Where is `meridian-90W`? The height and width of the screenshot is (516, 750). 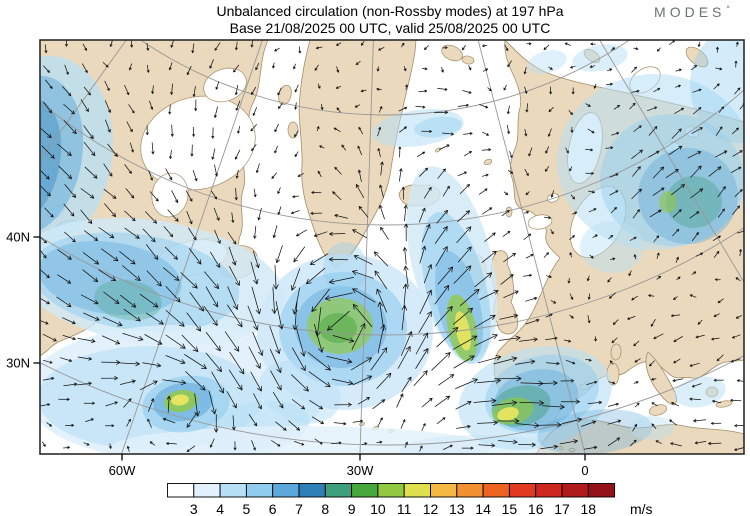 meridian-90W is located at coordinates (83, 100).